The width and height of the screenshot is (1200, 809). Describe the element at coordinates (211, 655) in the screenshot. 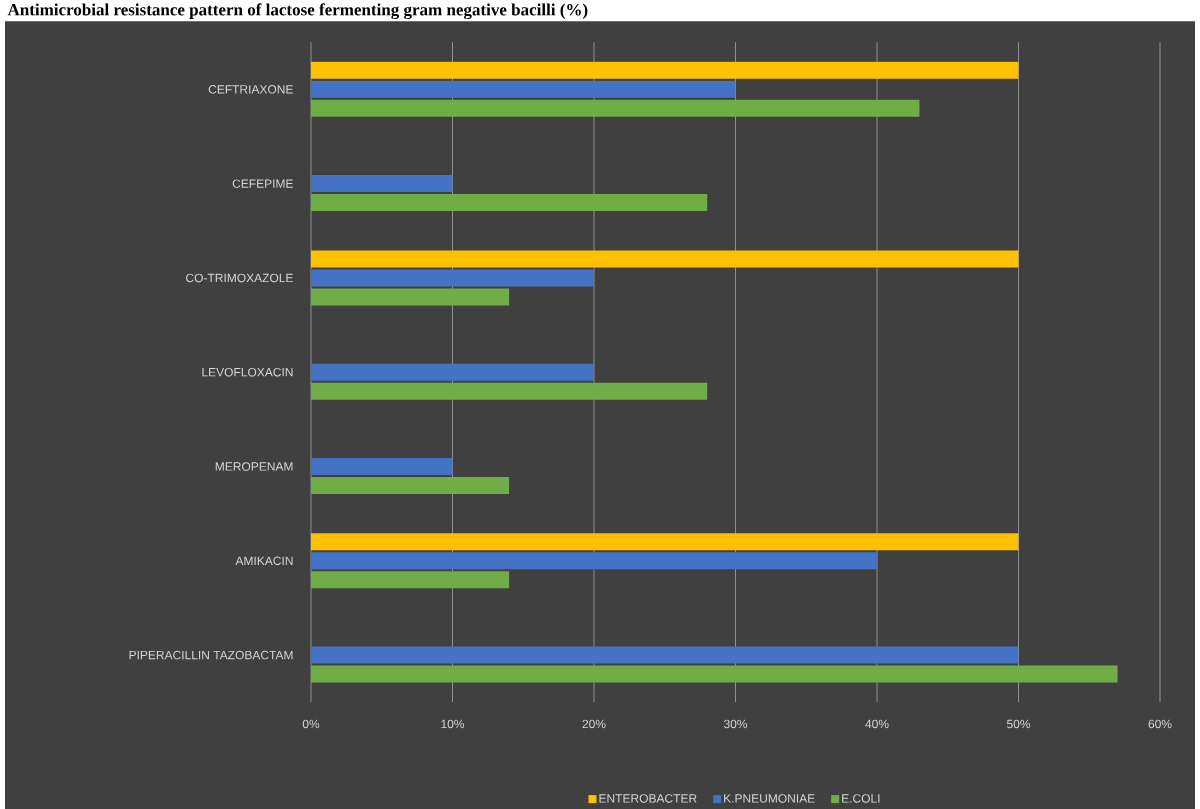

I see `y-tick-label: PIPERACILLIN TAZOBACTAM` at that location.